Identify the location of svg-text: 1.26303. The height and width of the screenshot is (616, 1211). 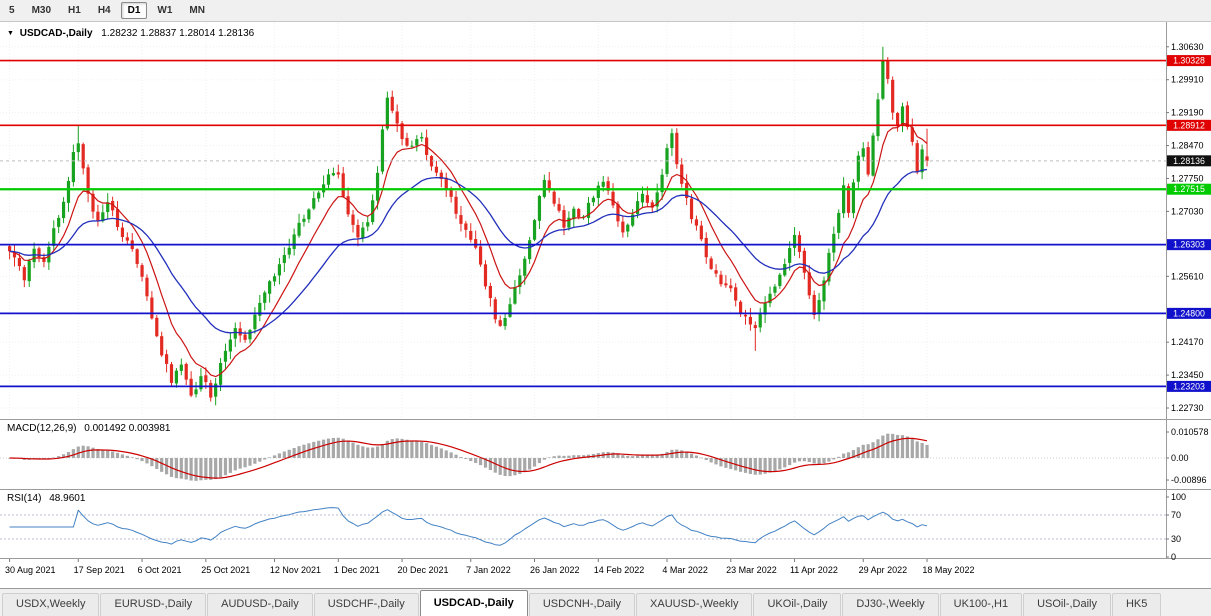
(1189, 245).